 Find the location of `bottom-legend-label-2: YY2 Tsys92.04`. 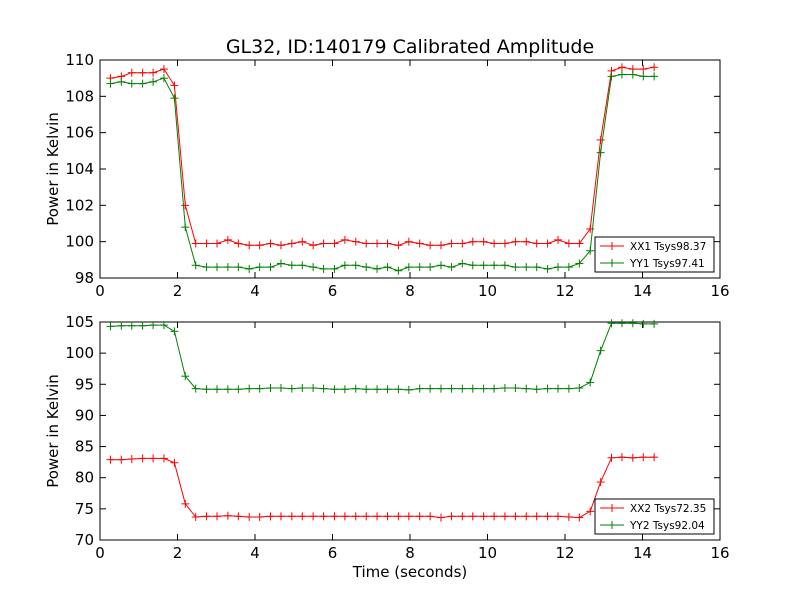

bottom-legend-label-2: YY2 Tsys92.04 is located at coordinates (667, 526).